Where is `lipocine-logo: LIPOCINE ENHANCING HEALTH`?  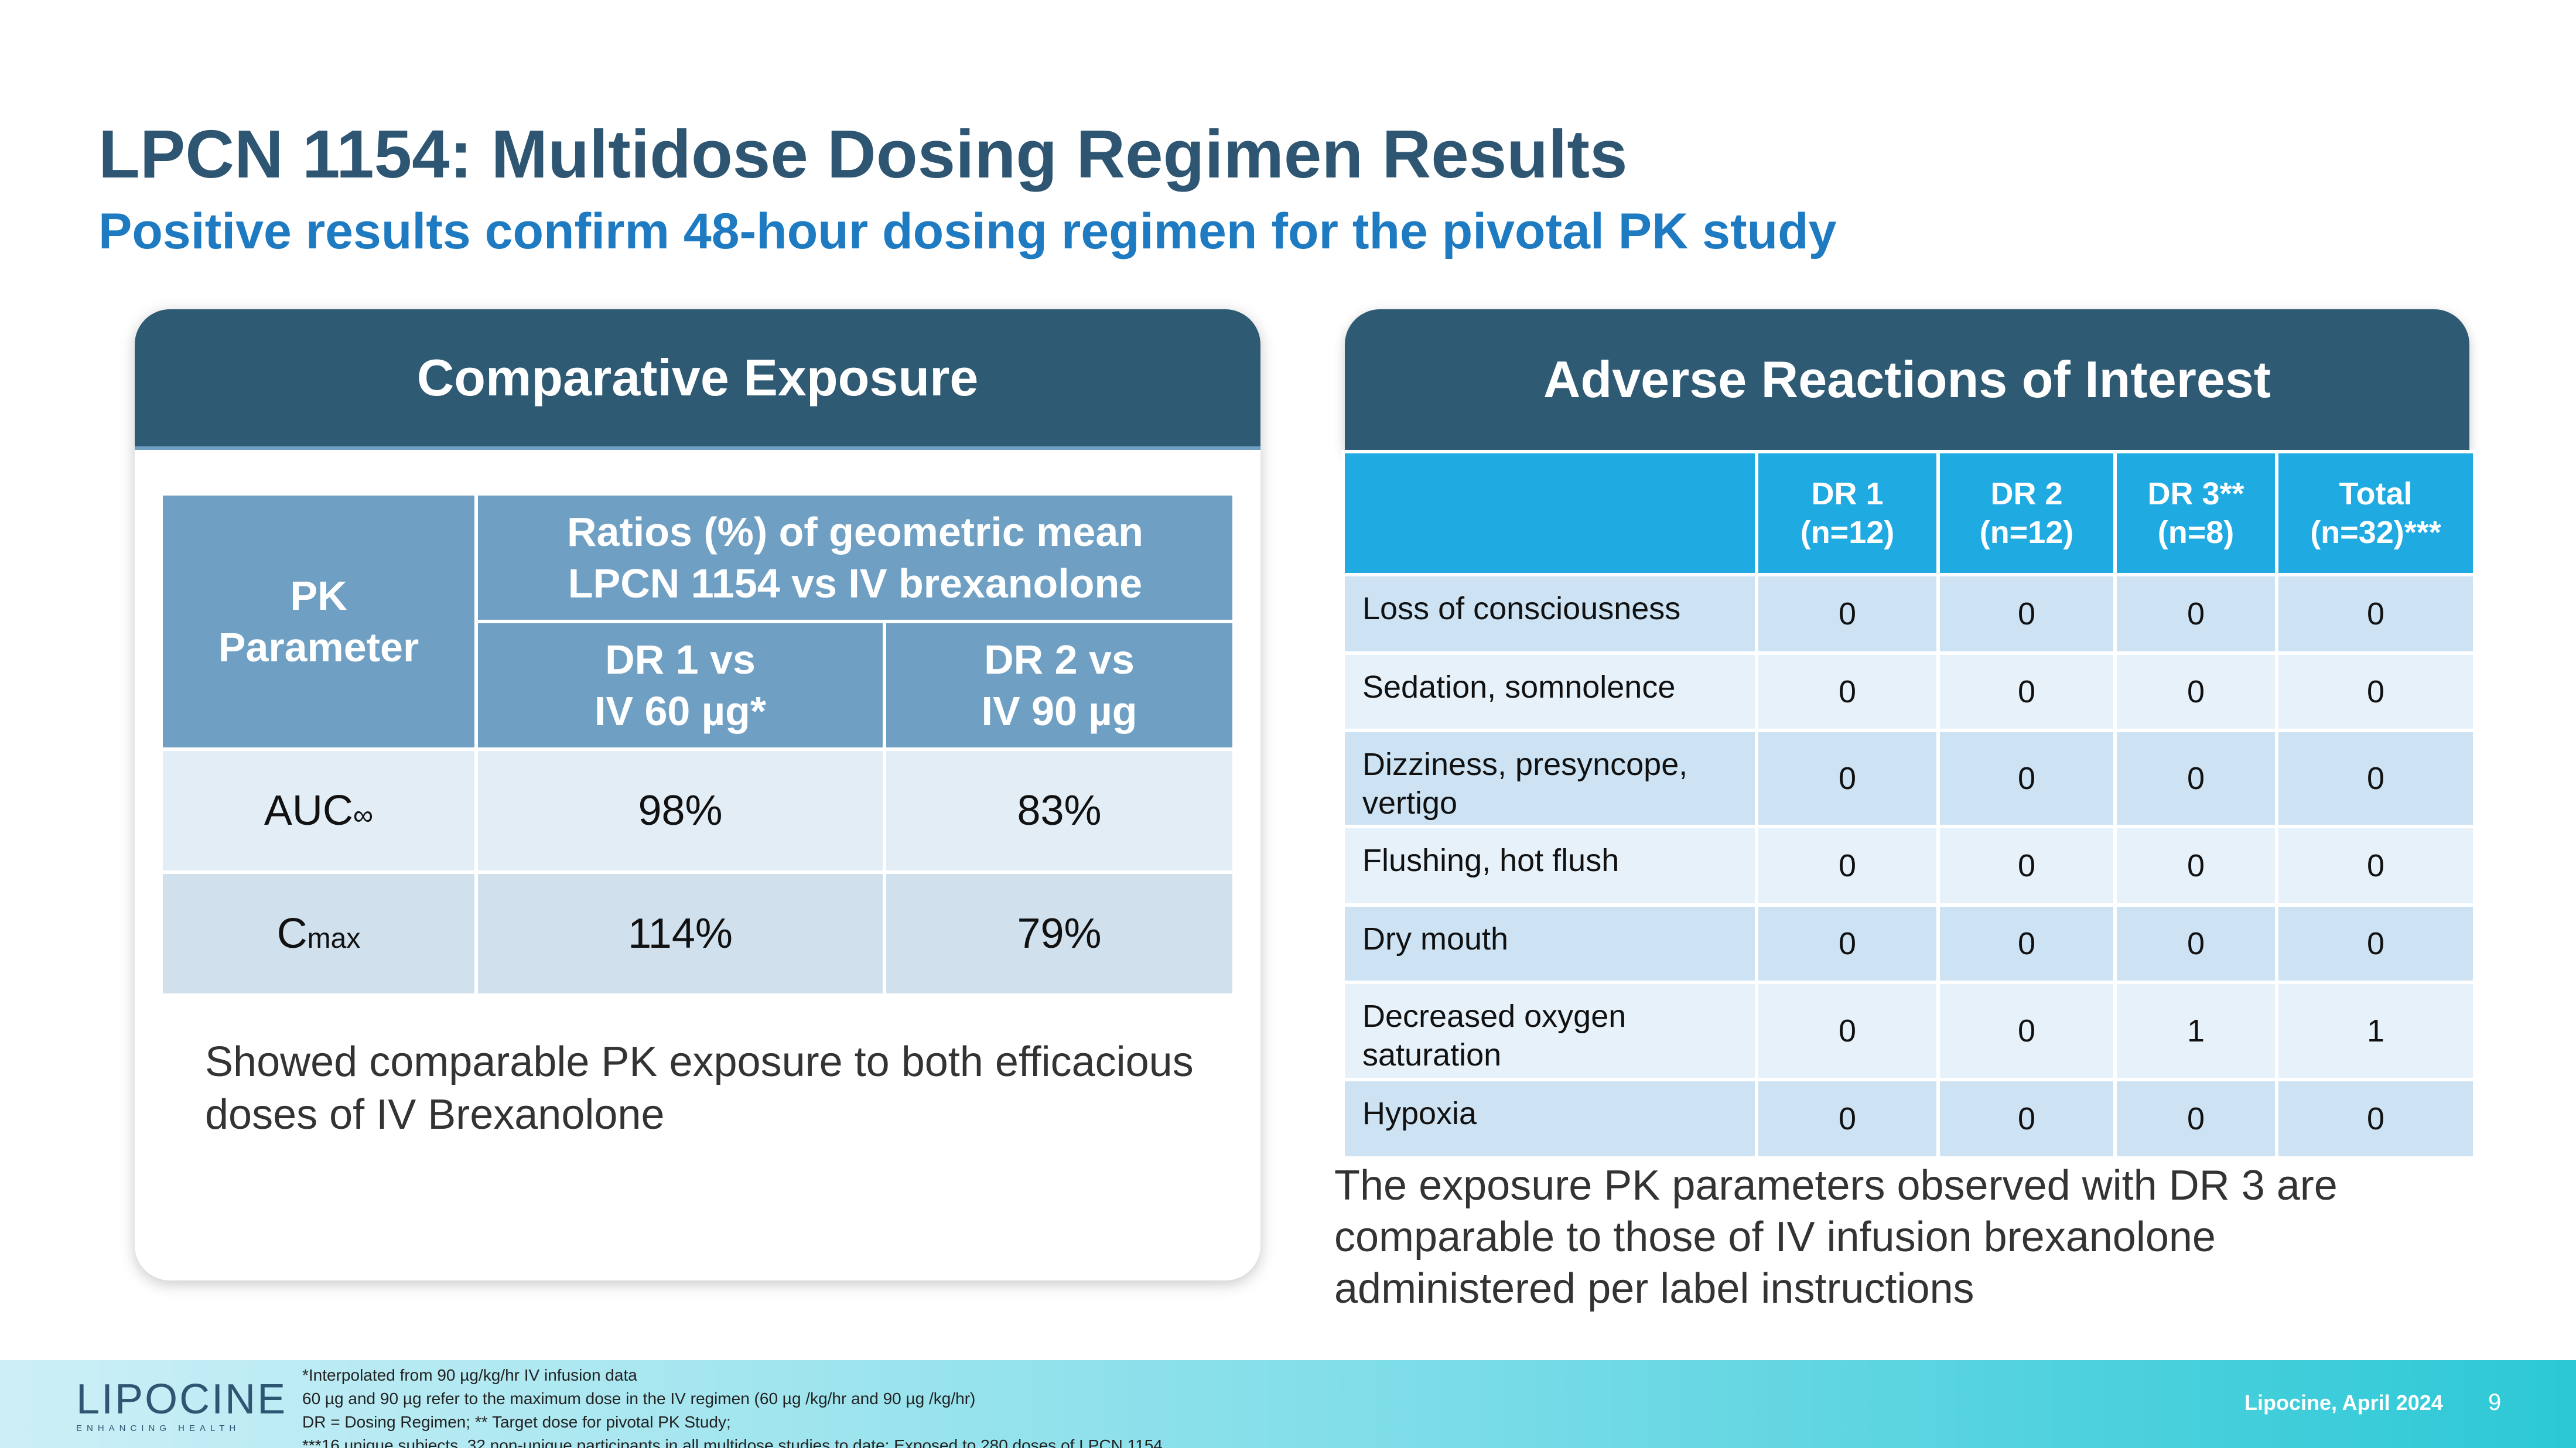
lipocine-logo: LIPOCINE ENHANCING HEALTH is located at coordinates (182, 1404).